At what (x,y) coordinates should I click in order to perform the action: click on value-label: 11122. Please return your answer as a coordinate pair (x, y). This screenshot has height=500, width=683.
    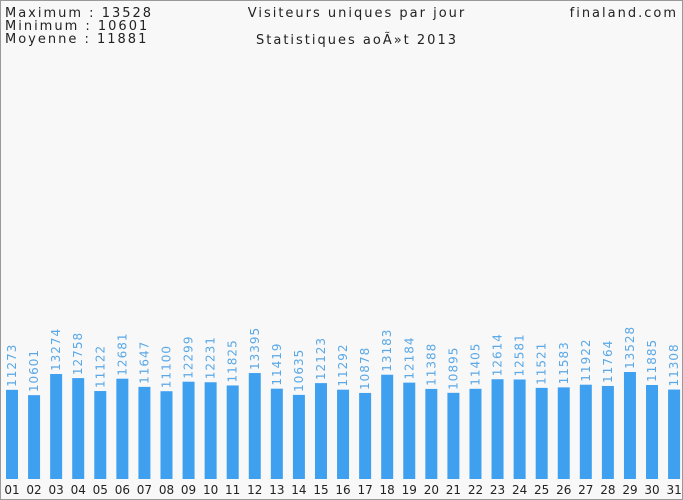
    Looking at the image, I should click on (100, 366).